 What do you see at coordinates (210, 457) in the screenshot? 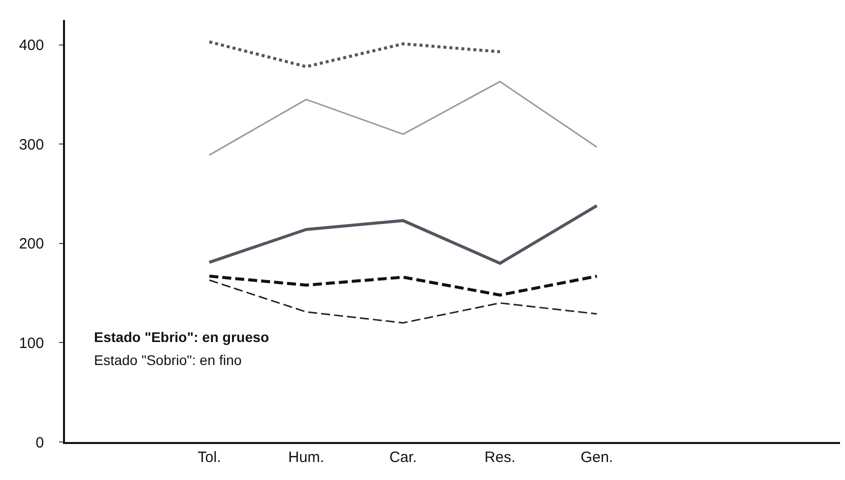
I see `x-tick-label: Tol.` at bounding box center [210, 457].